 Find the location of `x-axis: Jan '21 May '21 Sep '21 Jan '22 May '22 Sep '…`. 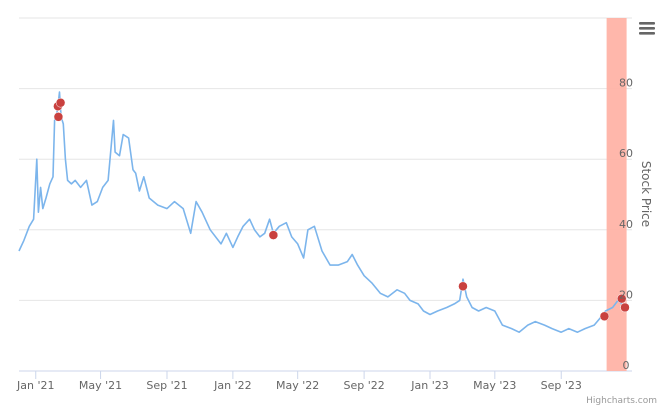

x-axis: Jan '21 May '21 Sep '21 Jan '22 May '22 Sep '… is located at coordinates (299, 381).